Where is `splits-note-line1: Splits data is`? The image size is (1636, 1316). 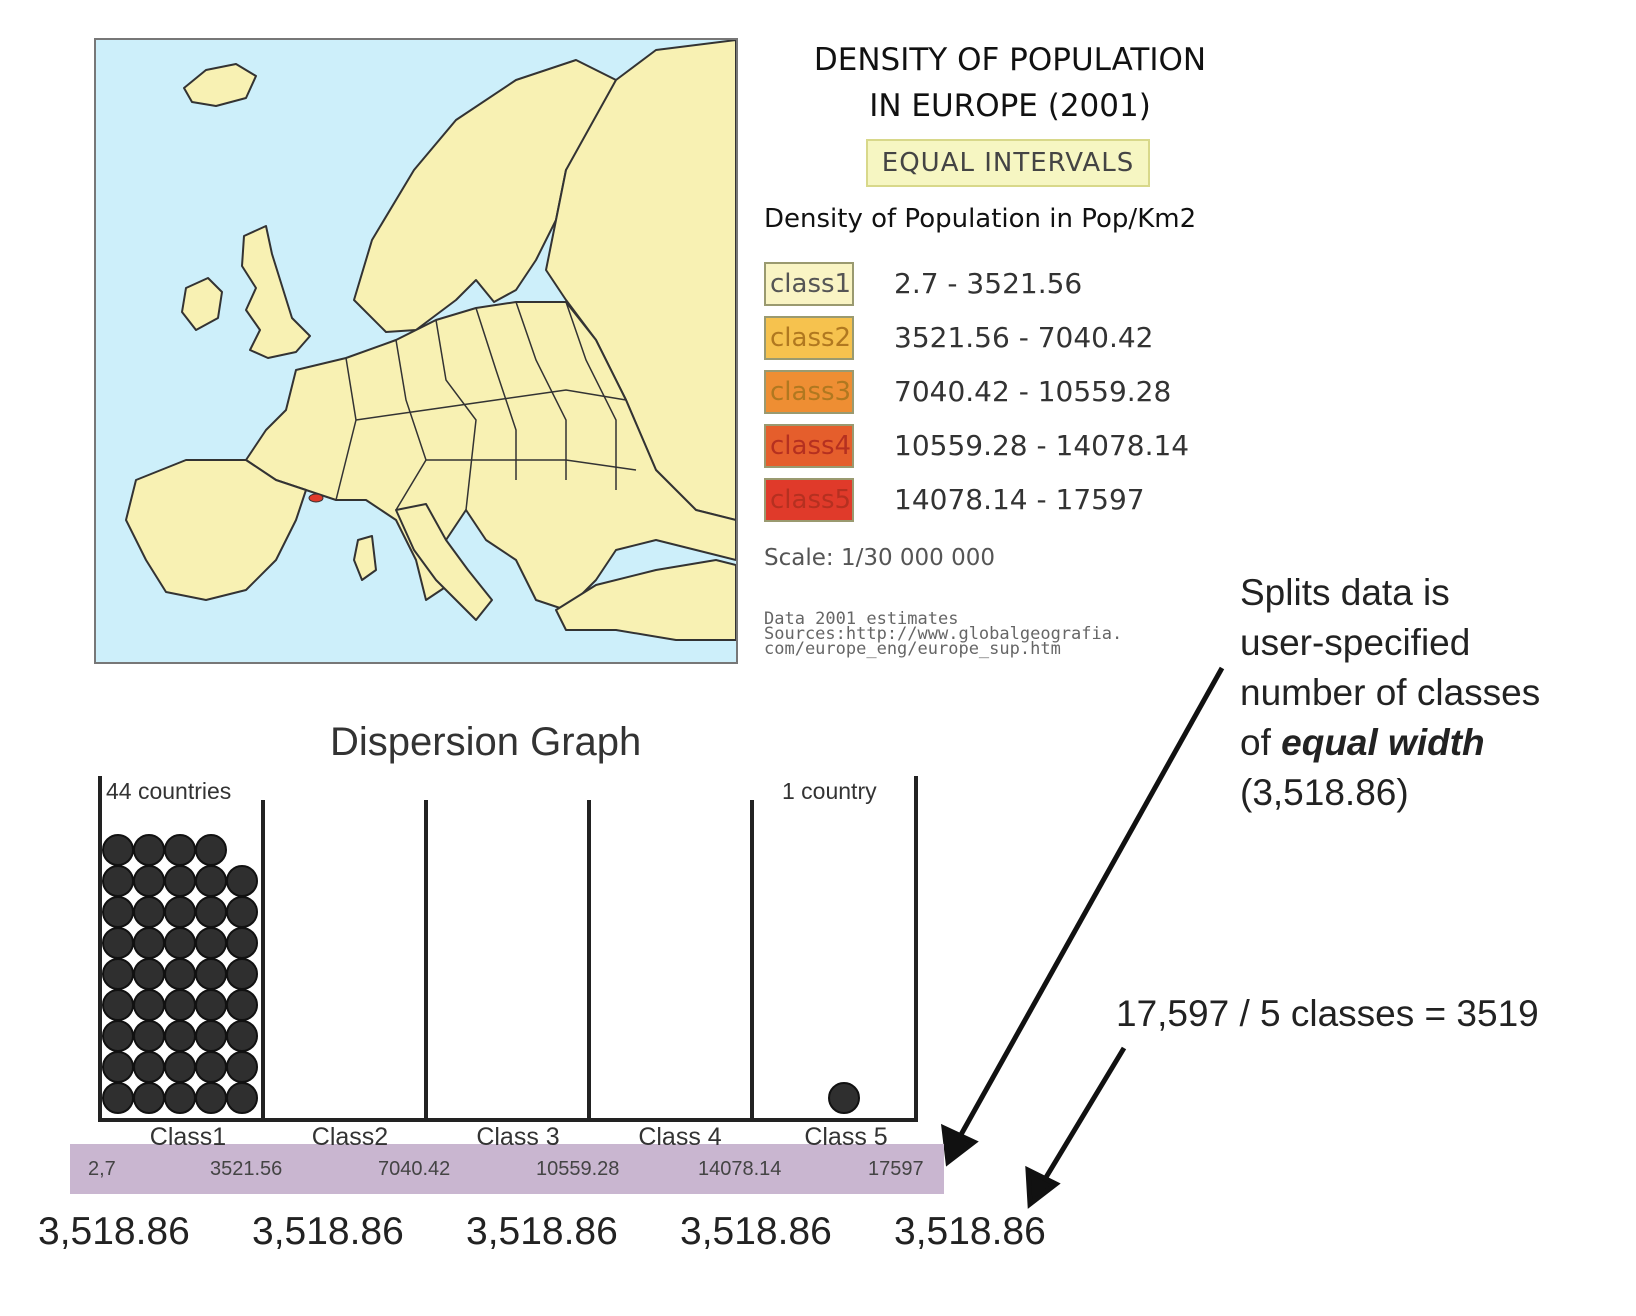 splits-note-line1: Splits data is is located at coordinates (1345, 592).